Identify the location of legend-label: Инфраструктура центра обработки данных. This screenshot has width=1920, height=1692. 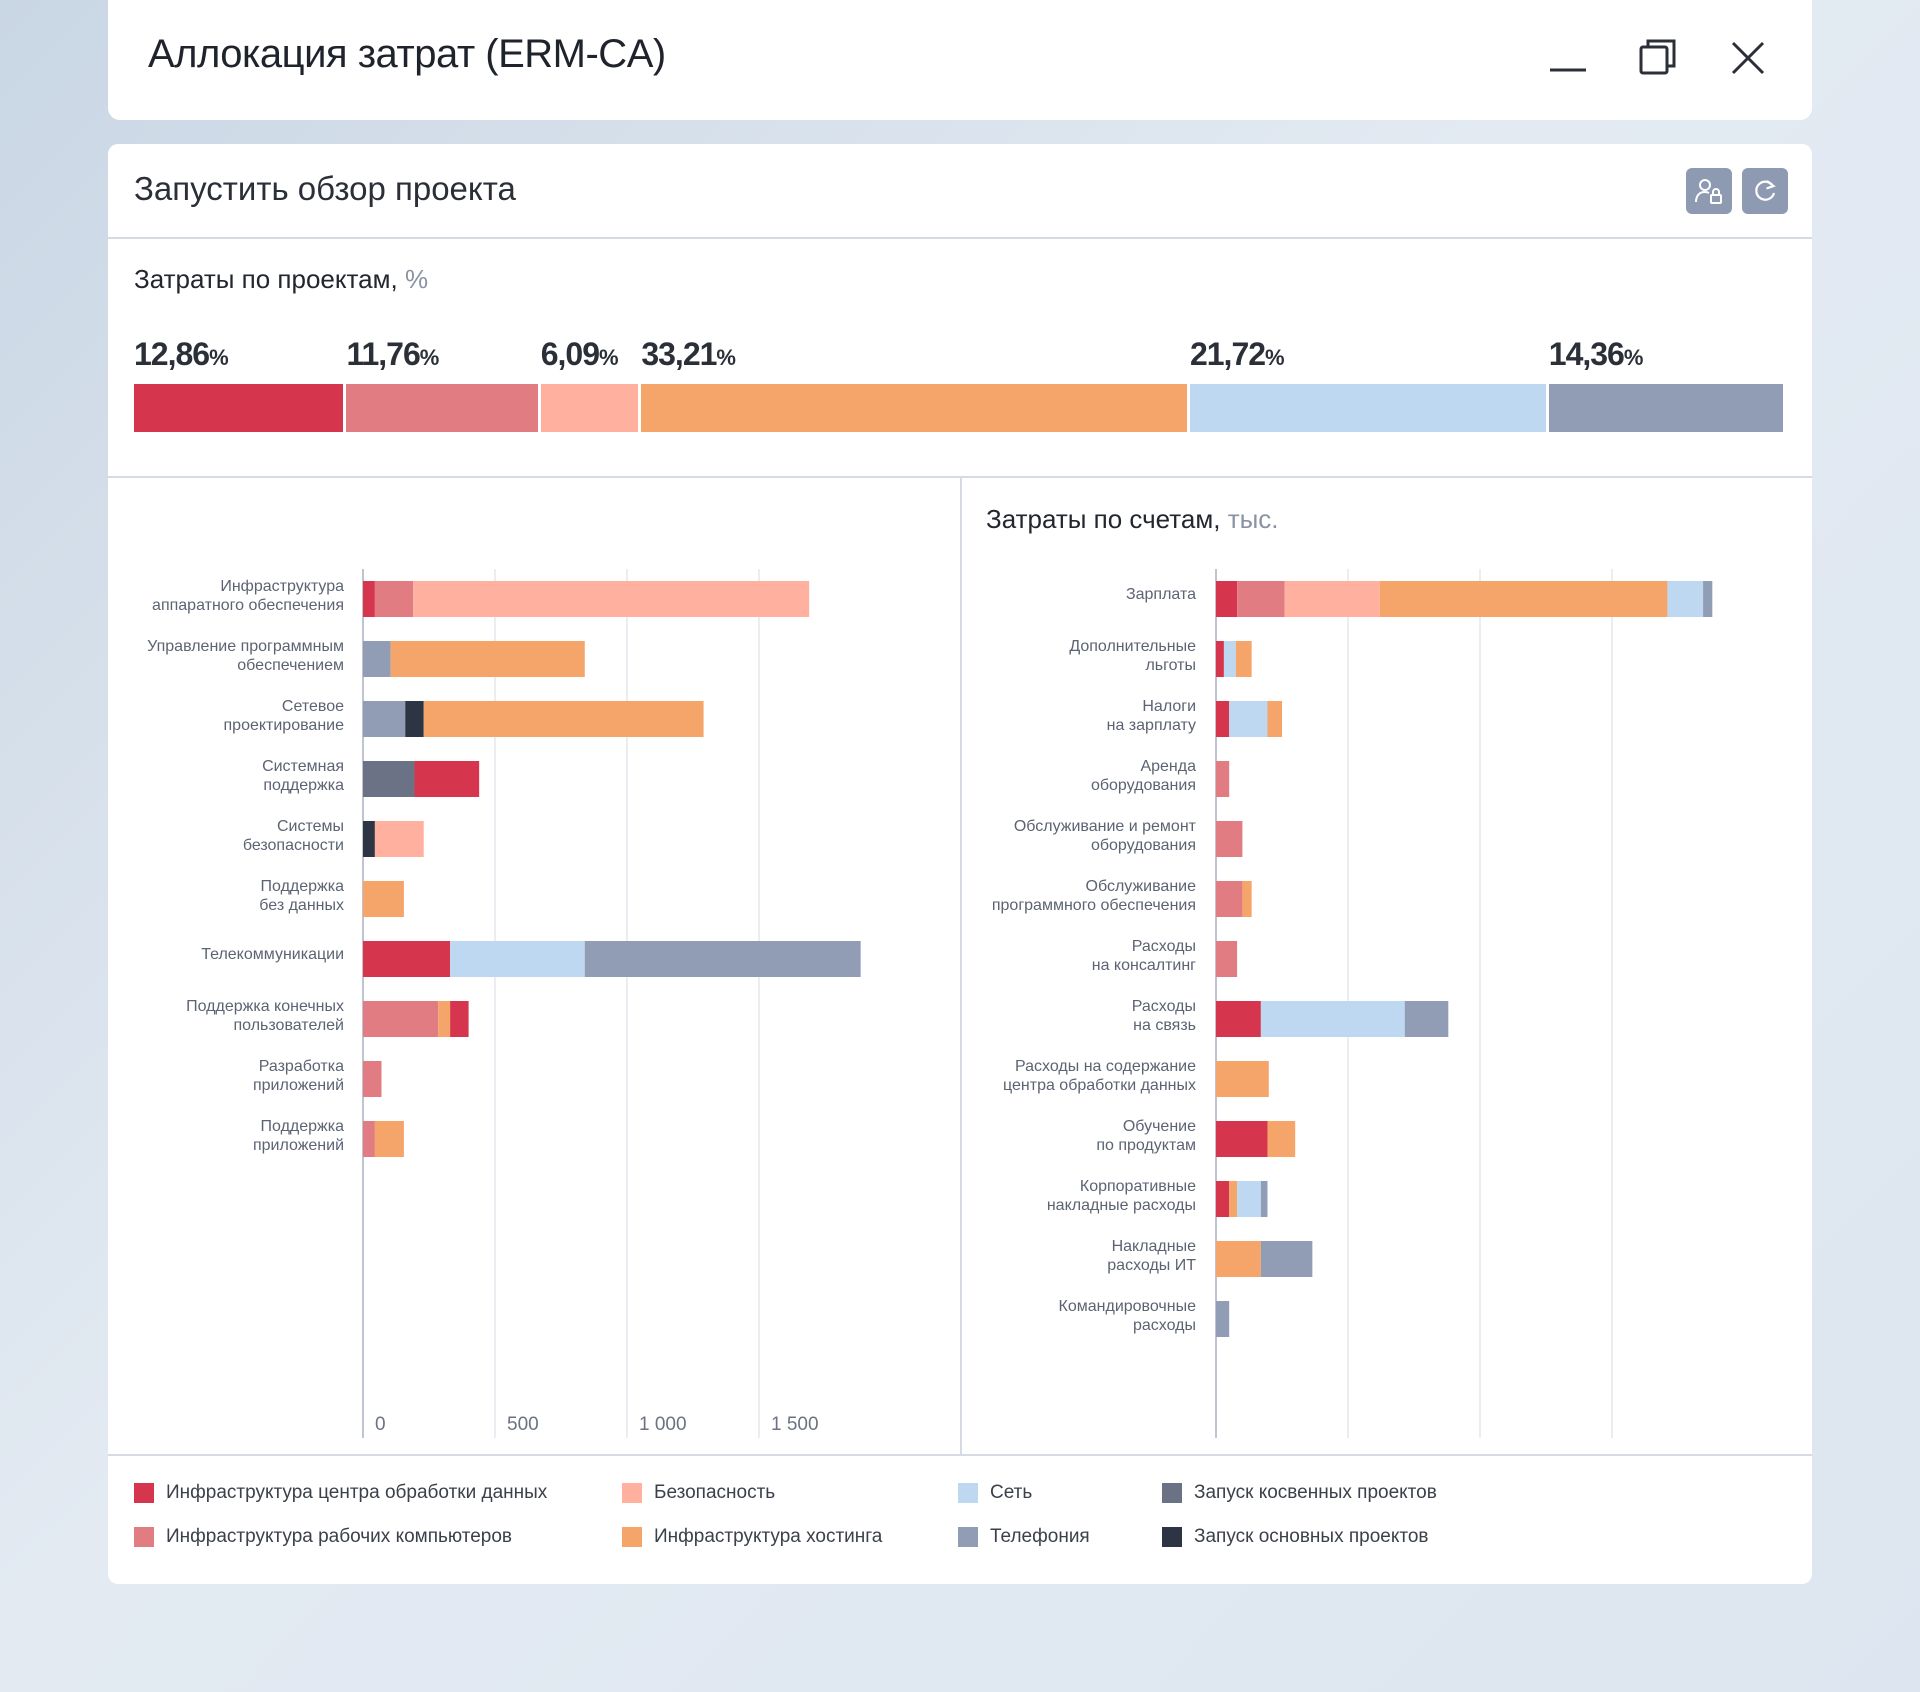
(357, 1492).